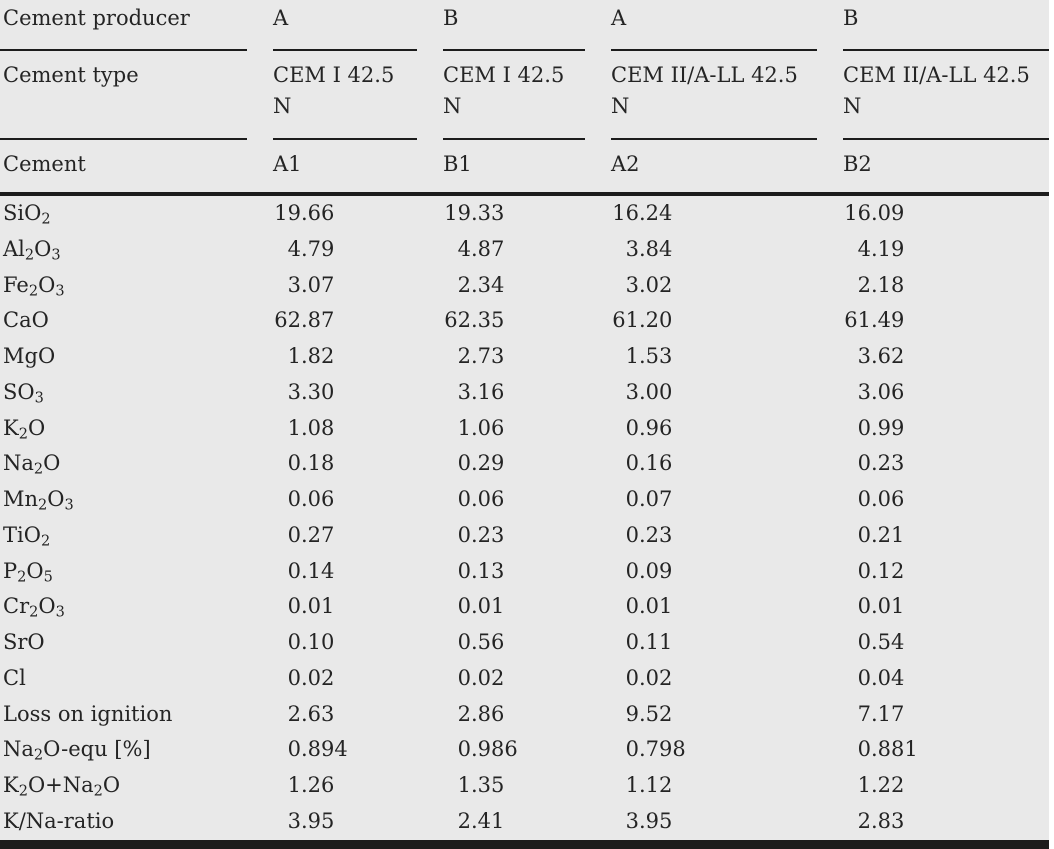 The image size is (1054, 849). Describe the element at coordinates (287, 164) in the screenshot. I see `sample-name: A1` at that location.